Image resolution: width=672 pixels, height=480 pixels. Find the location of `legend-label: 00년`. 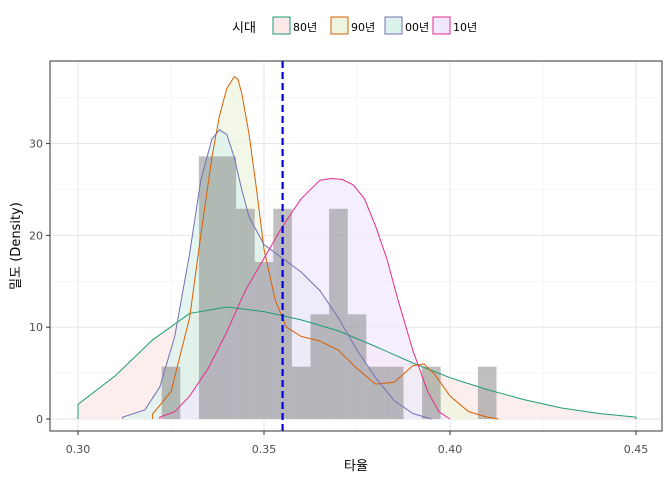

legend-label: 00년 is located at coordinates (417, 27).